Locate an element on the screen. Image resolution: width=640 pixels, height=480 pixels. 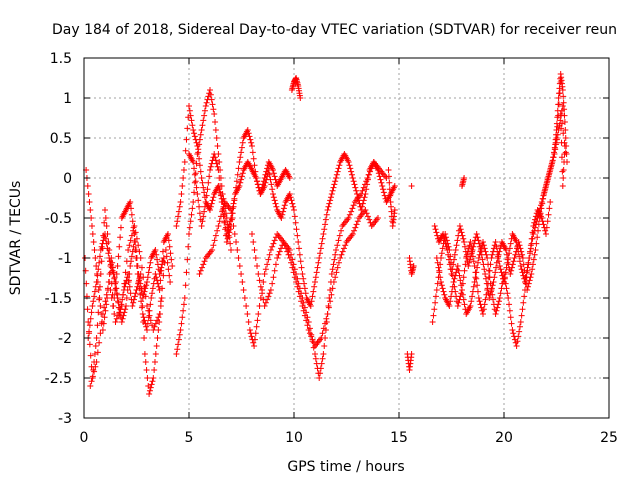
x-tick-label: 20 is located at coordinates (504, 438).